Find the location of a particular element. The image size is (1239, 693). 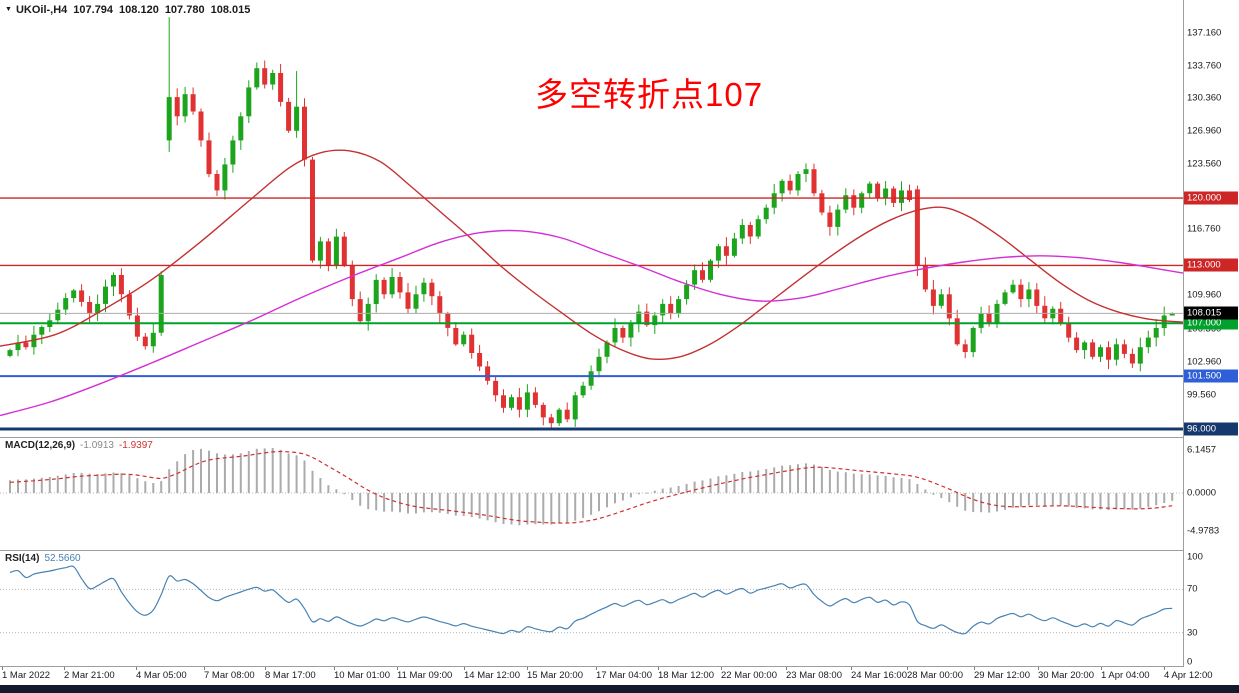

macd-histogram is located at coordinates (591, 487).